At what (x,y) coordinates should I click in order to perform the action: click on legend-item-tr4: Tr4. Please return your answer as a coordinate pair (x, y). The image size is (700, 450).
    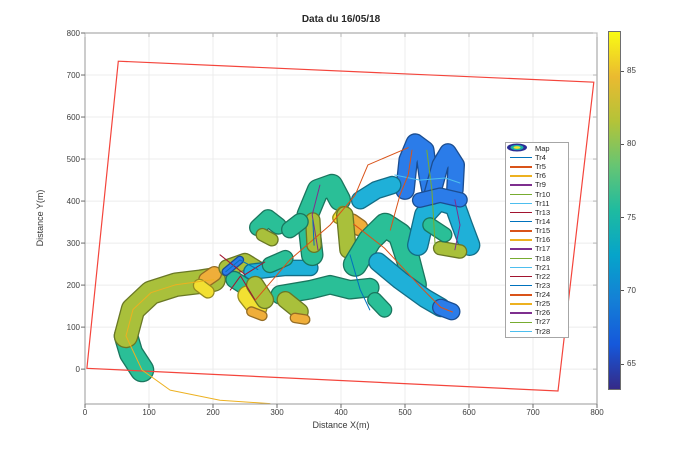
    Looking at the image, I should click on (538, 158).